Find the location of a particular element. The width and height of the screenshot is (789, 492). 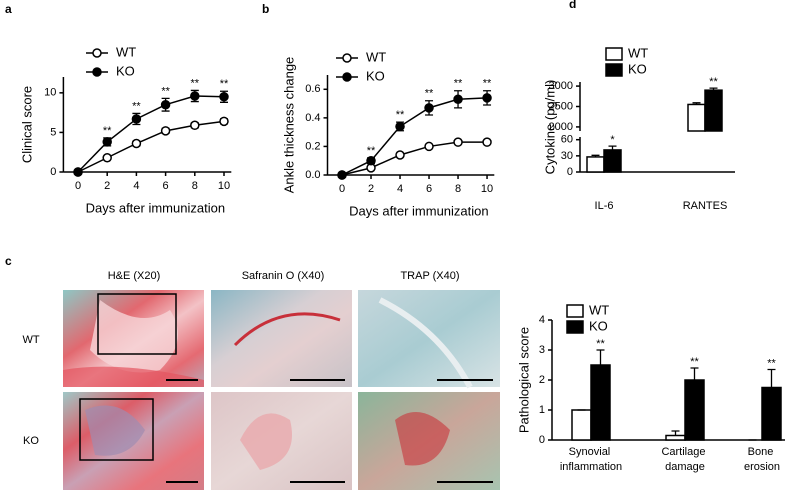

column-title: TRAP (X40) is located at coordinates (429, 276).